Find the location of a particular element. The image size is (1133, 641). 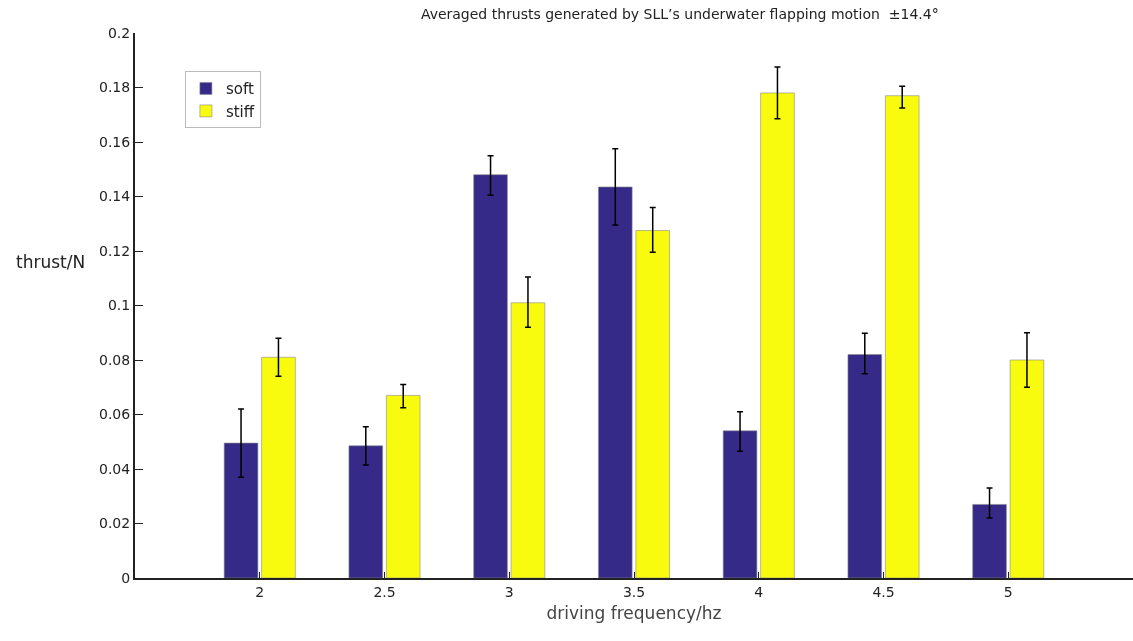

legend-label: stiff is located at coordinates (240, 111).